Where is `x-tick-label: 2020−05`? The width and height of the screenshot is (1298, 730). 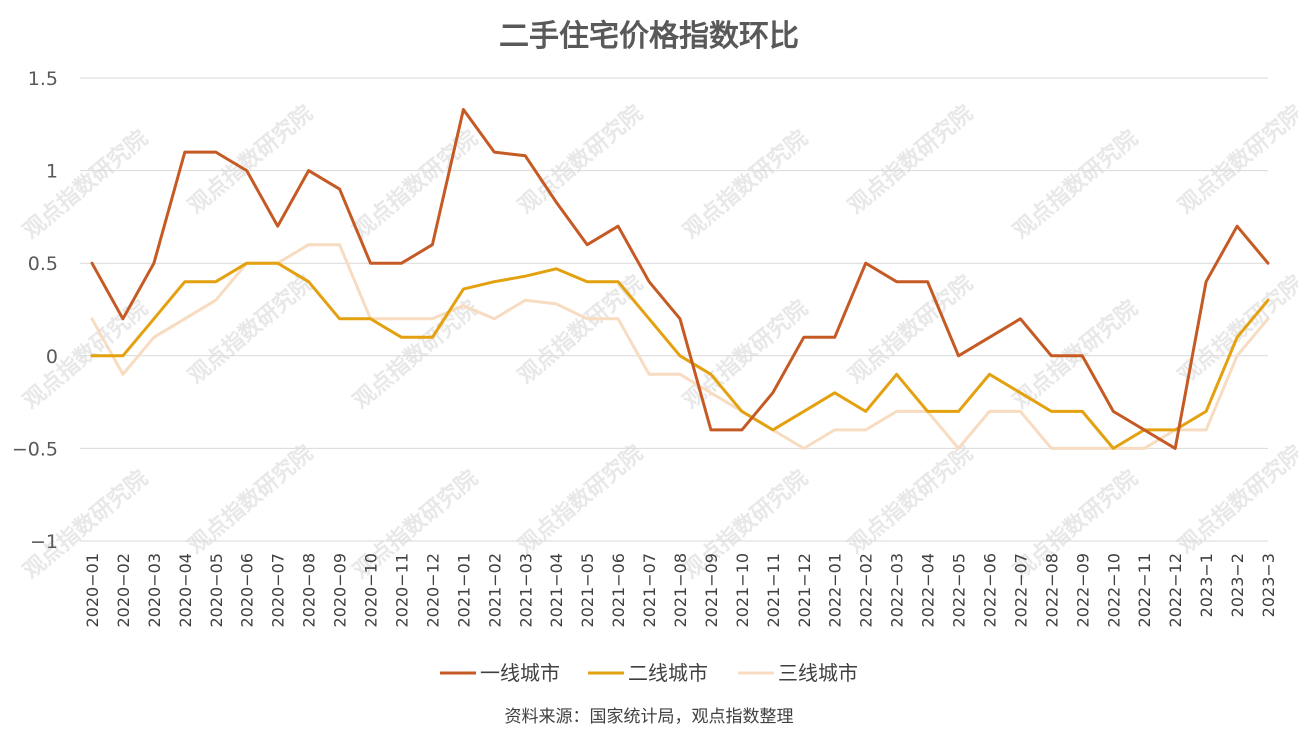 x-tick-label: 2020−05 is located at coordinates (216, 590).